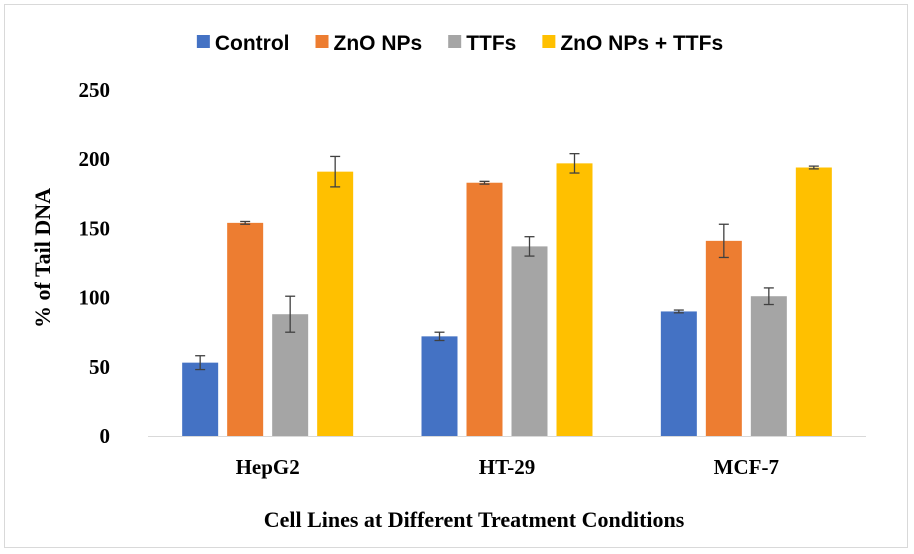 The width and height of the screenshot is (914, 554). Describe the element at coordinates (200, 399) in the screenshot. I see `bar-control-hepg2` at that location.